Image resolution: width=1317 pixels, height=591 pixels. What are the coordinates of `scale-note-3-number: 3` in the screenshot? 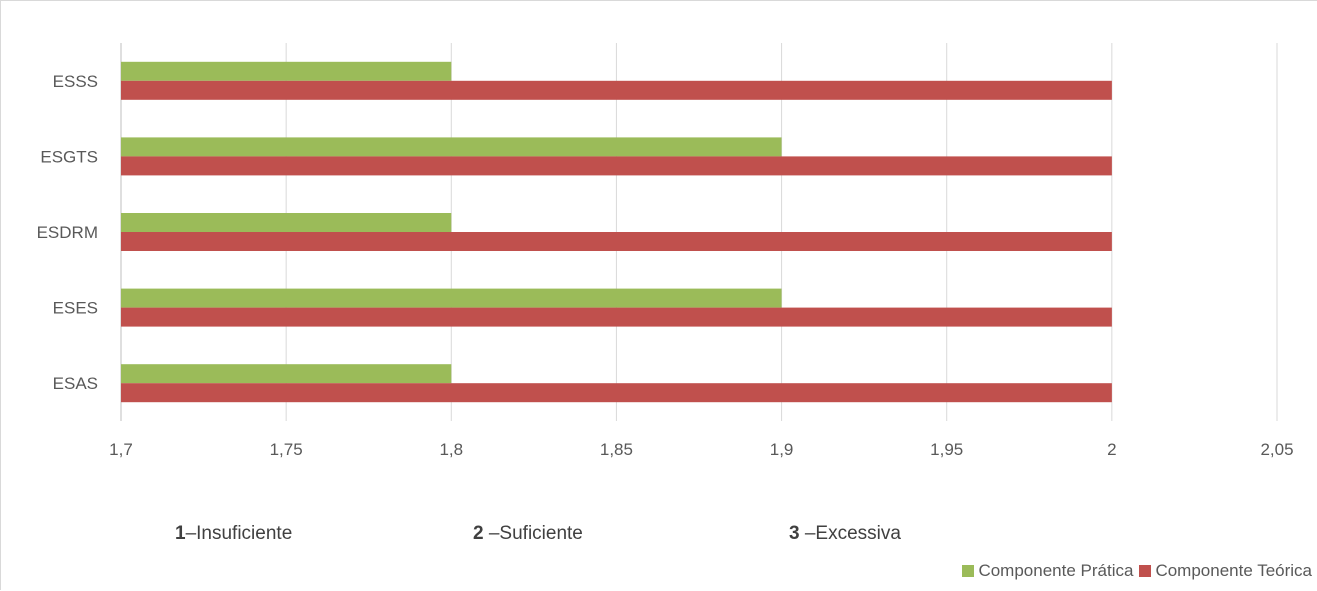 It's located at (794, 533).